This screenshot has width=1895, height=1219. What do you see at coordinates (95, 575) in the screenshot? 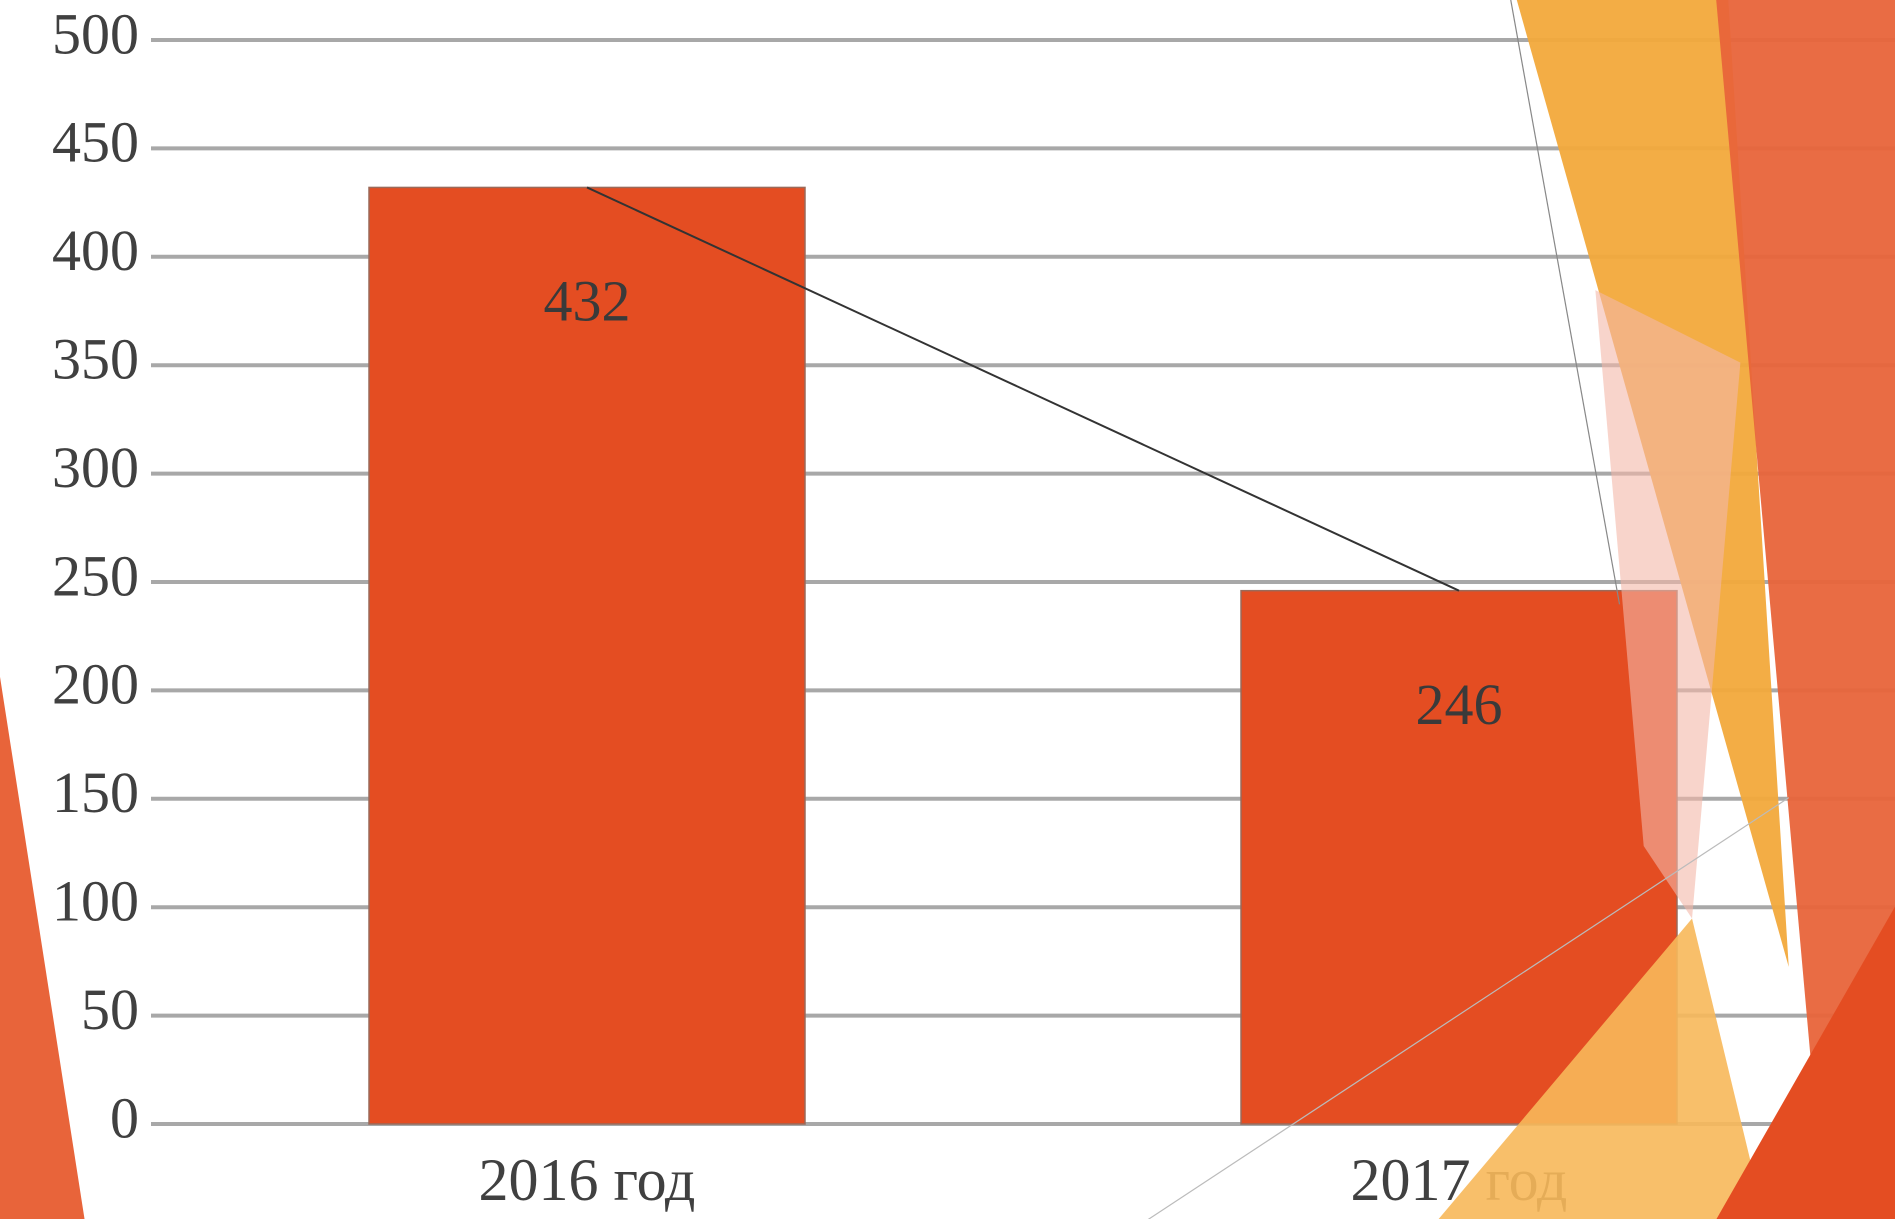
I see `y-tick-label: 250` at bounding box center [95, 575].